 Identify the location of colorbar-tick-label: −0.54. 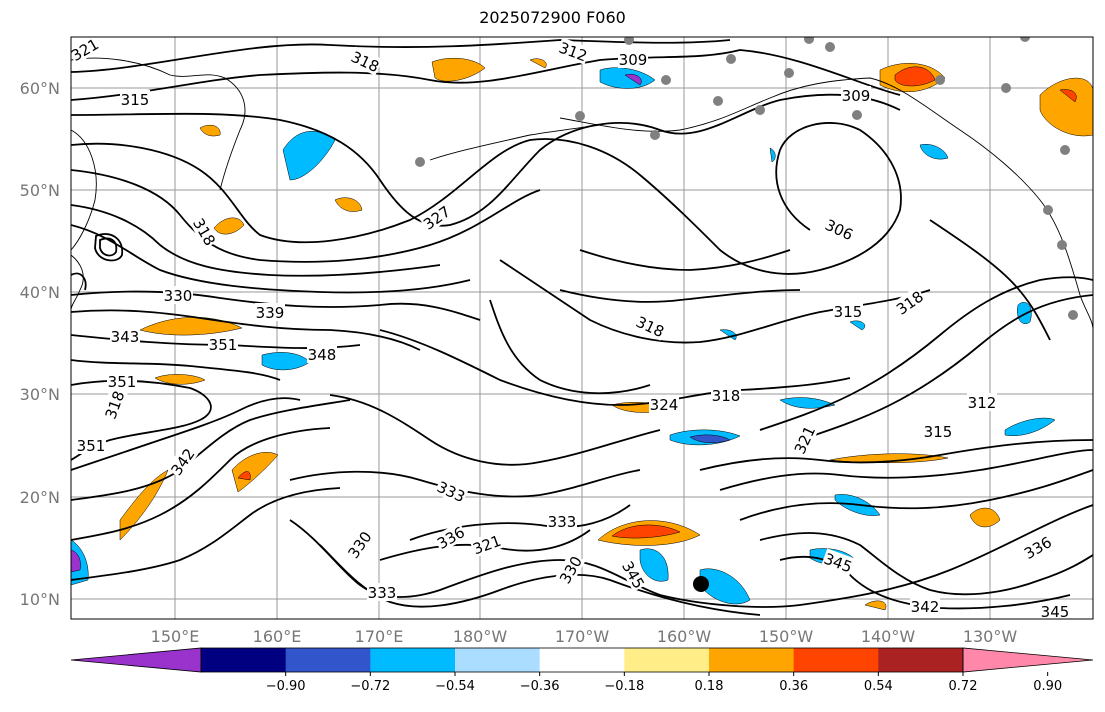
(455, 686).